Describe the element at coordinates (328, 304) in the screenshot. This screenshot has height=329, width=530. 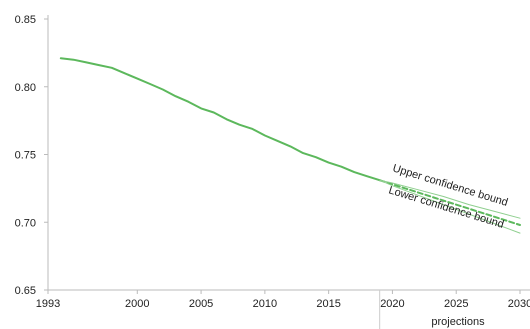
I see `x-tick-label: 2015` at that location.